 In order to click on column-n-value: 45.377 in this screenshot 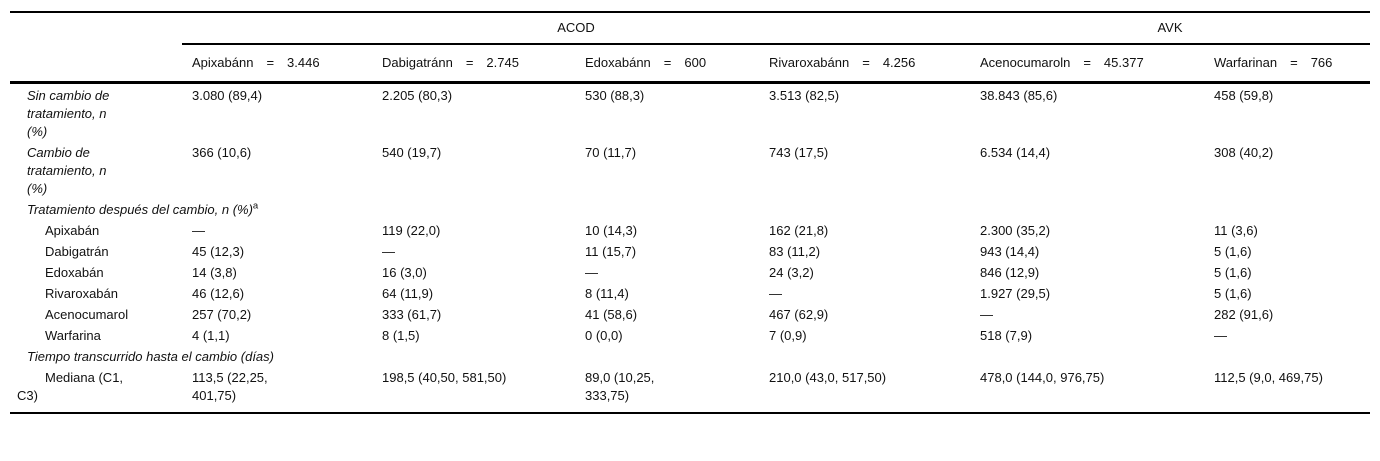, I will do `click(1123, 62)`.